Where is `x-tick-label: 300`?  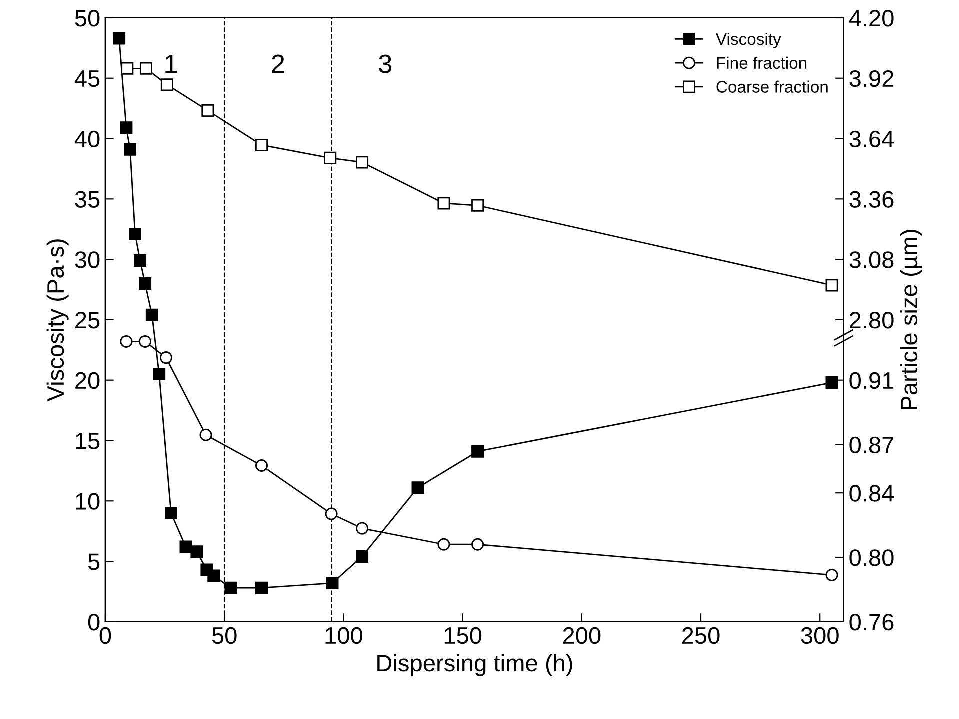 x-tick-label: 300 is located at coordinates (820, 635).